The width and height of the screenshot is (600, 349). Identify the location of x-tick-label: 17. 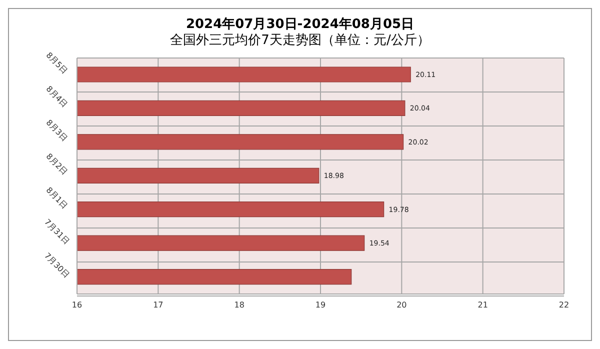
(158, 305).